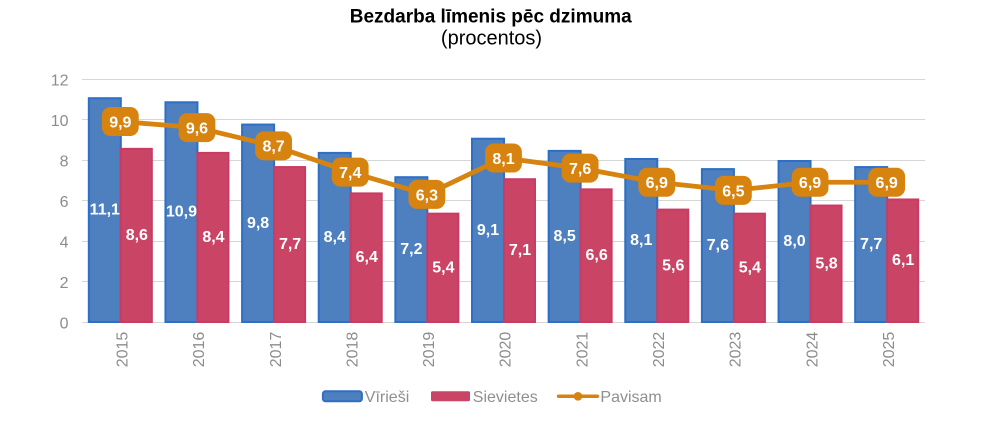 This screenshot has height=429, width=1000. What do you see at coordinates (565, 236) in the screenshot?
I see `svg-text: 8,5` at bounding box center [565, 236].